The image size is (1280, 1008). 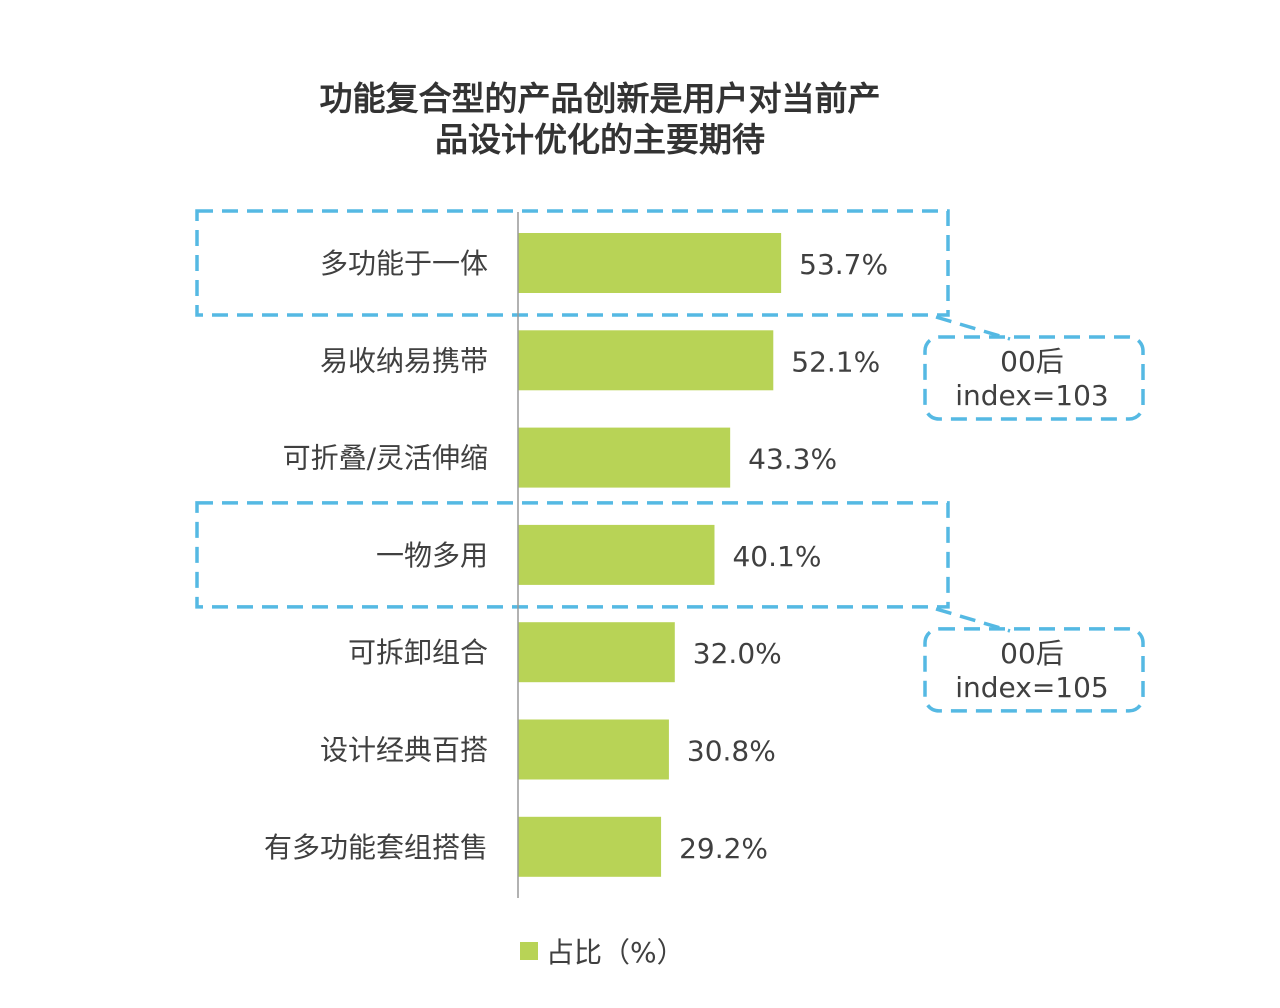 I want to click on category-label: 多功能于一体, so click(x=404, y=263).